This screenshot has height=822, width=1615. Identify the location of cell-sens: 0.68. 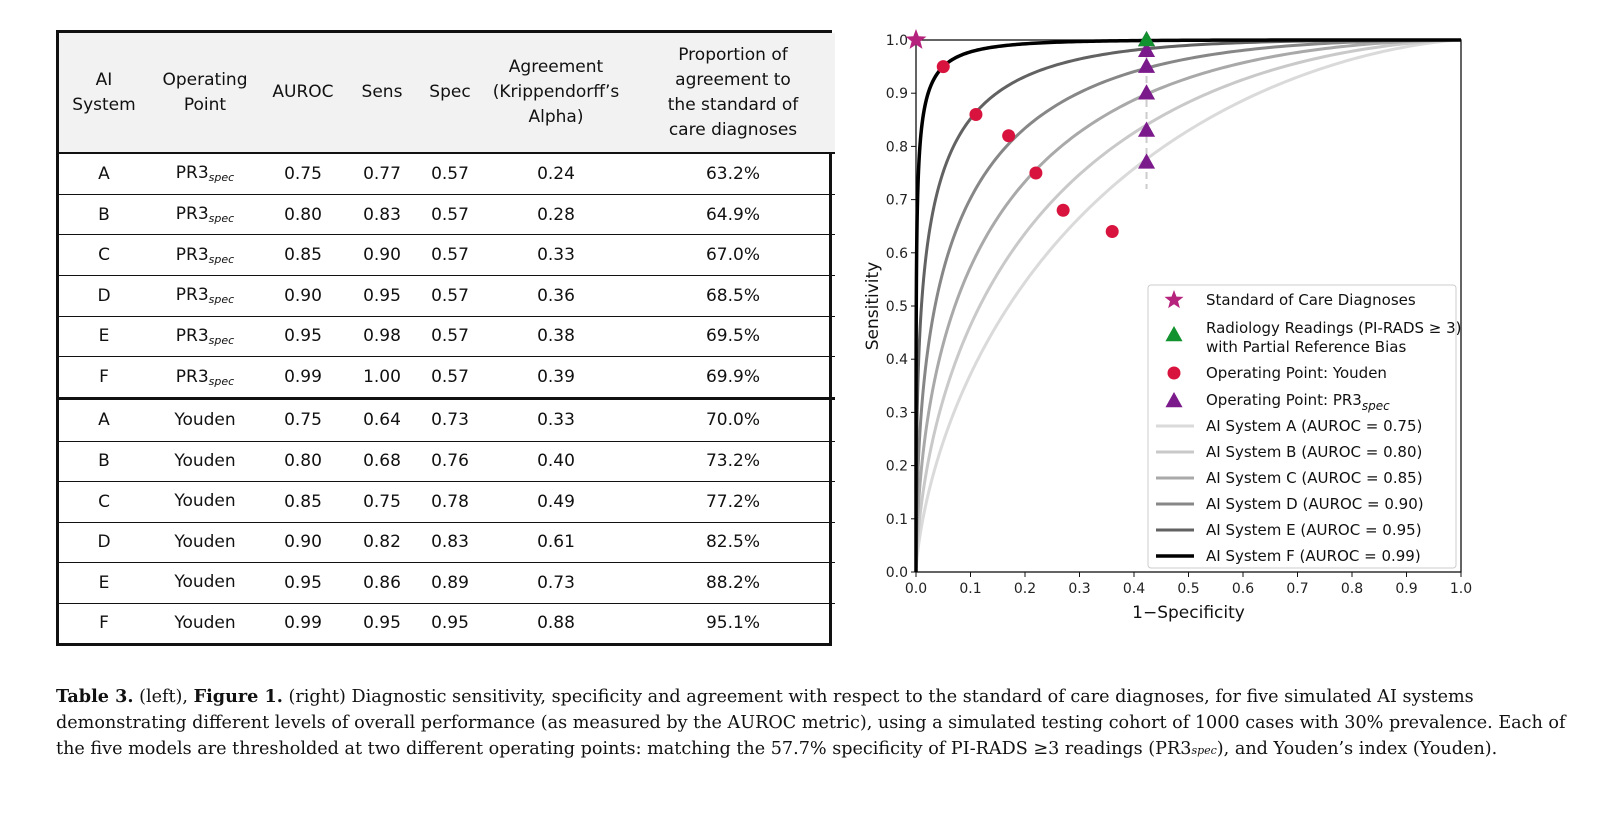
(382, 461).